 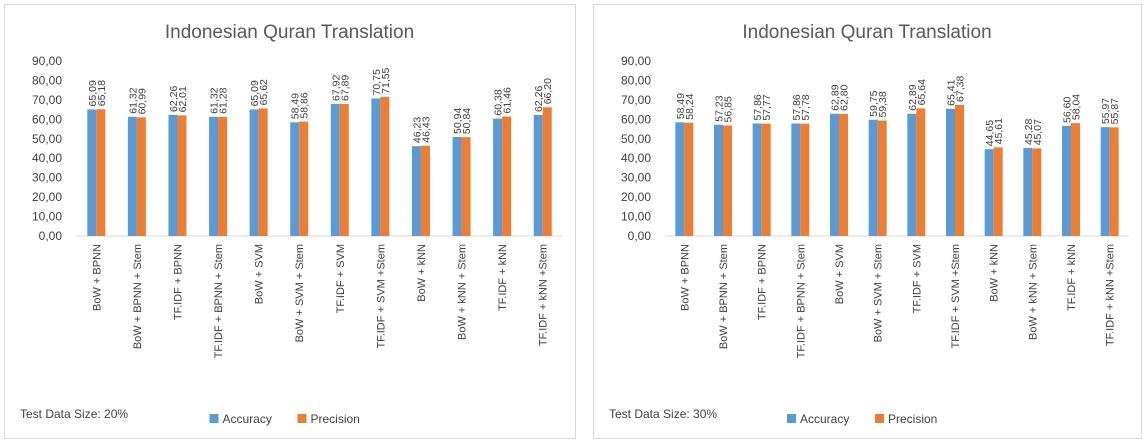 I want to click on value-label: 57,77, so click(x=767, y=107).